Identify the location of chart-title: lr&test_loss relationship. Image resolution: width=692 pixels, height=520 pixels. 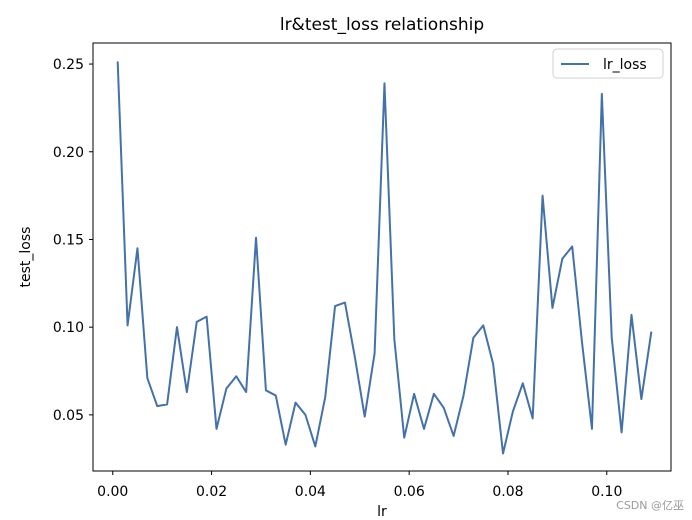
(382, 25).